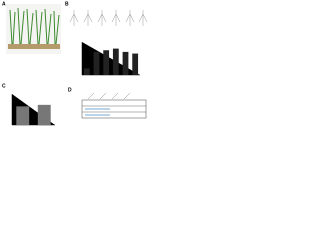 The image size is (320, 240). I want to click on table, so click(114, 105).